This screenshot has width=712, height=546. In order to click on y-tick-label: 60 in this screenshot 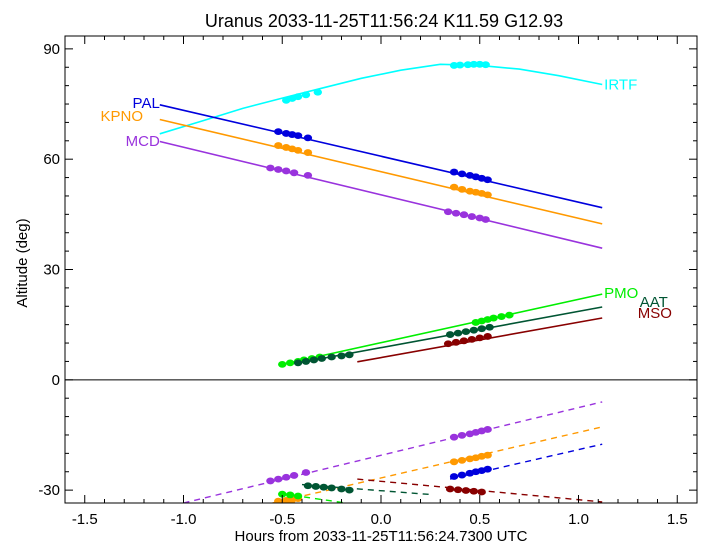, I will do `click(51, 159)`.